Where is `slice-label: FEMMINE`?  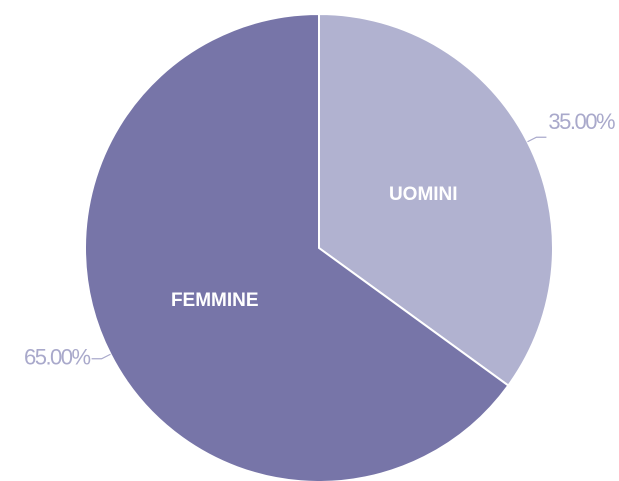 slice-label: FEMMINE is located at coordinates (215, 300).